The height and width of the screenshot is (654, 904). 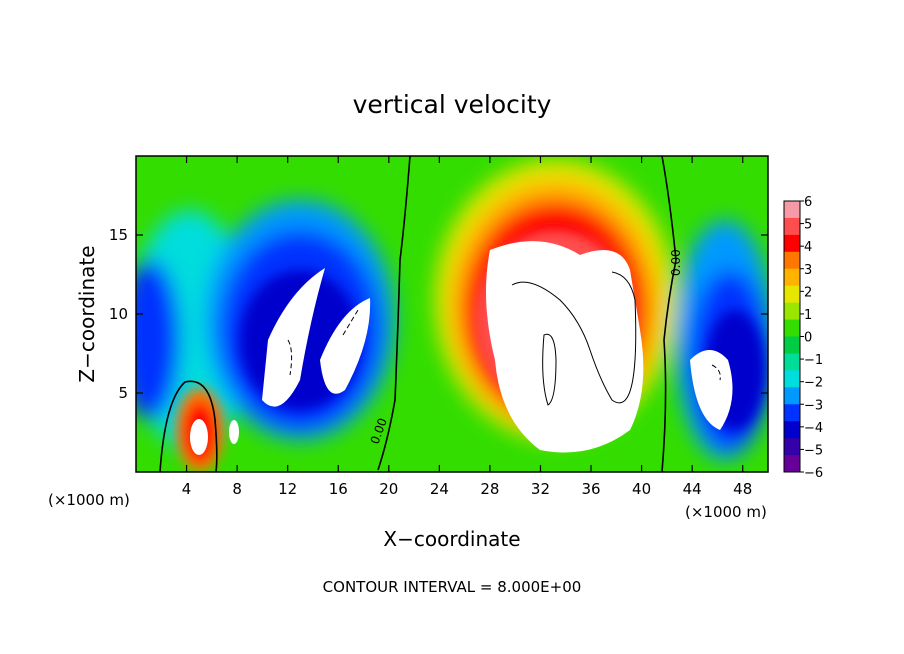 I want to click on x-tick-label: 20, so click(x=388, y=489).